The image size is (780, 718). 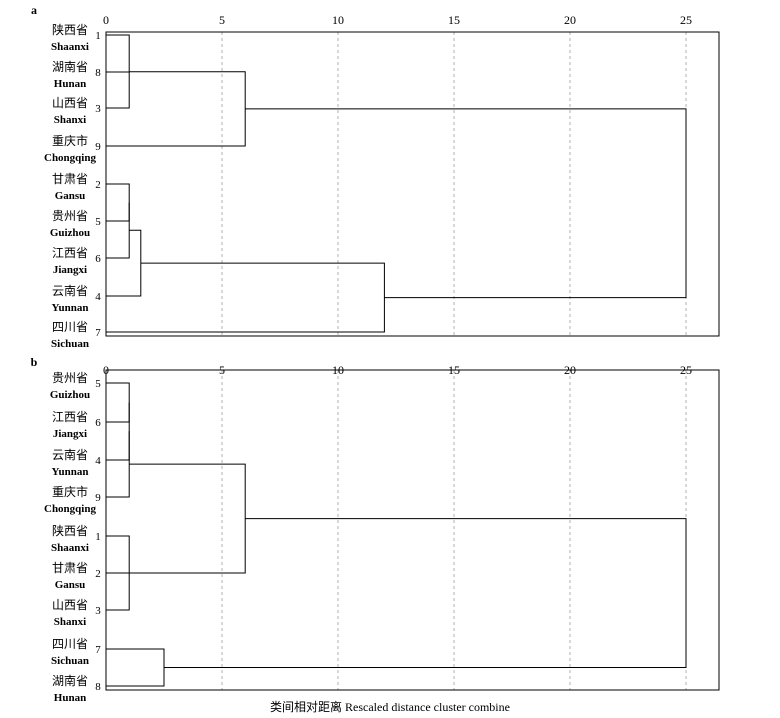 I want to click on panel-label: a, so click(x=34, y=10).